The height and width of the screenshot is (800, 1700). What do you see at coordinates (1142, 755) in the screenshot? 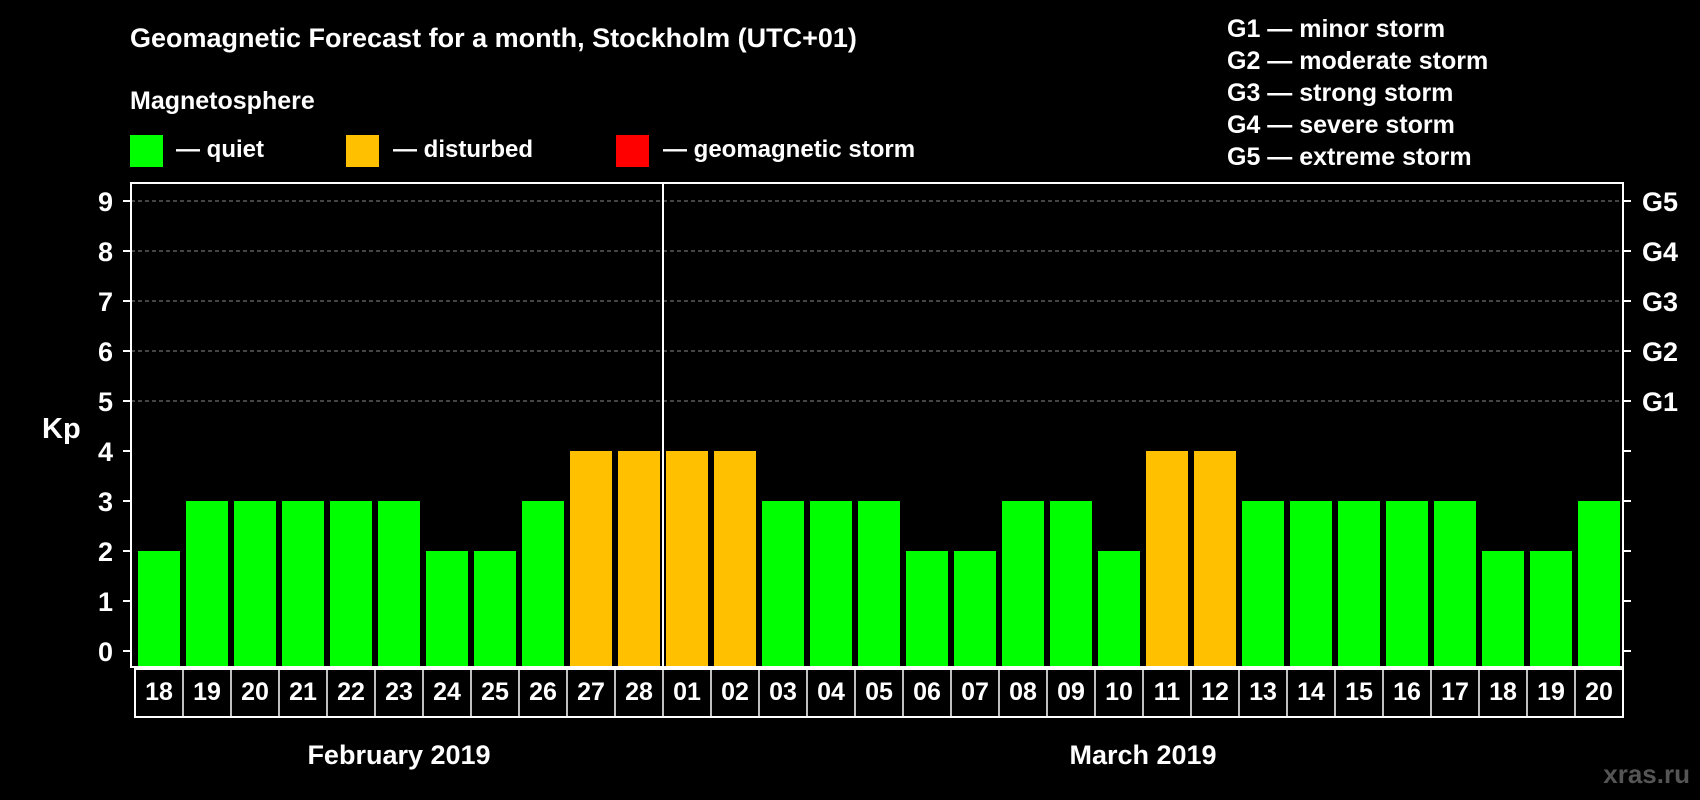
I see `month-label: March 2019` at bounding box center [1142, 755].